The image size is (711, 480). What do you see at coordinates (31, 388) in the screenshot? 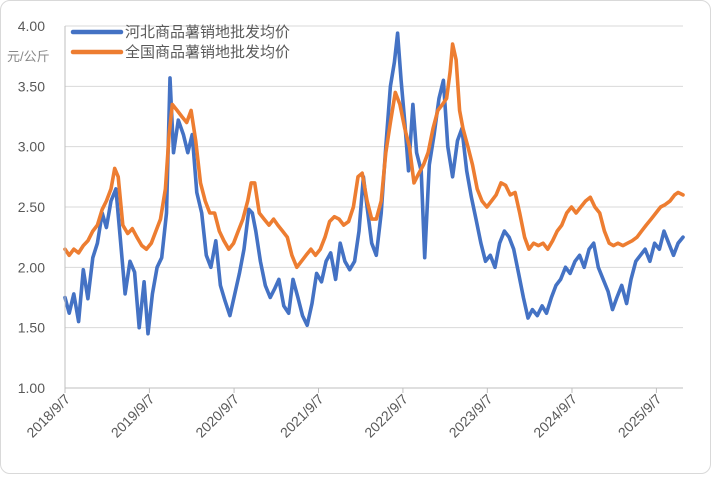
I see `y-tick-label: 1.00` at bounding box center [31, 388].